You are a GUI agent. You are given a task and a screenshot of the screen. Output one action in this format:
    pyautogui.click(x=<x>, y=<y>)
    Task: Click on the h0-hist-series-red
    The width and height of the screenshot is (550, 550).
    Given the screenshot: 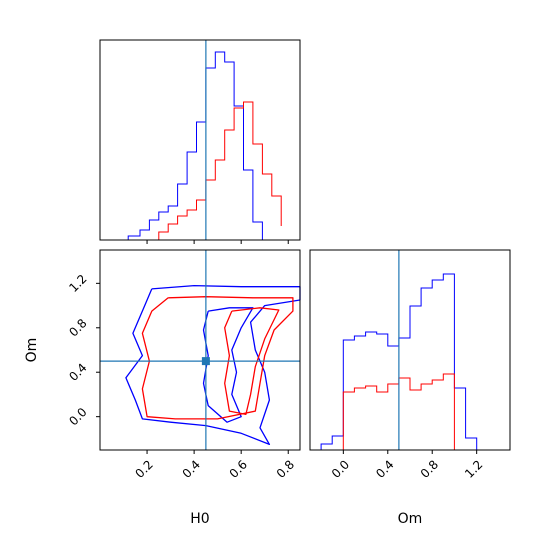 What is the action you would take?
    pyautogui.click(x=220, y=170)
    